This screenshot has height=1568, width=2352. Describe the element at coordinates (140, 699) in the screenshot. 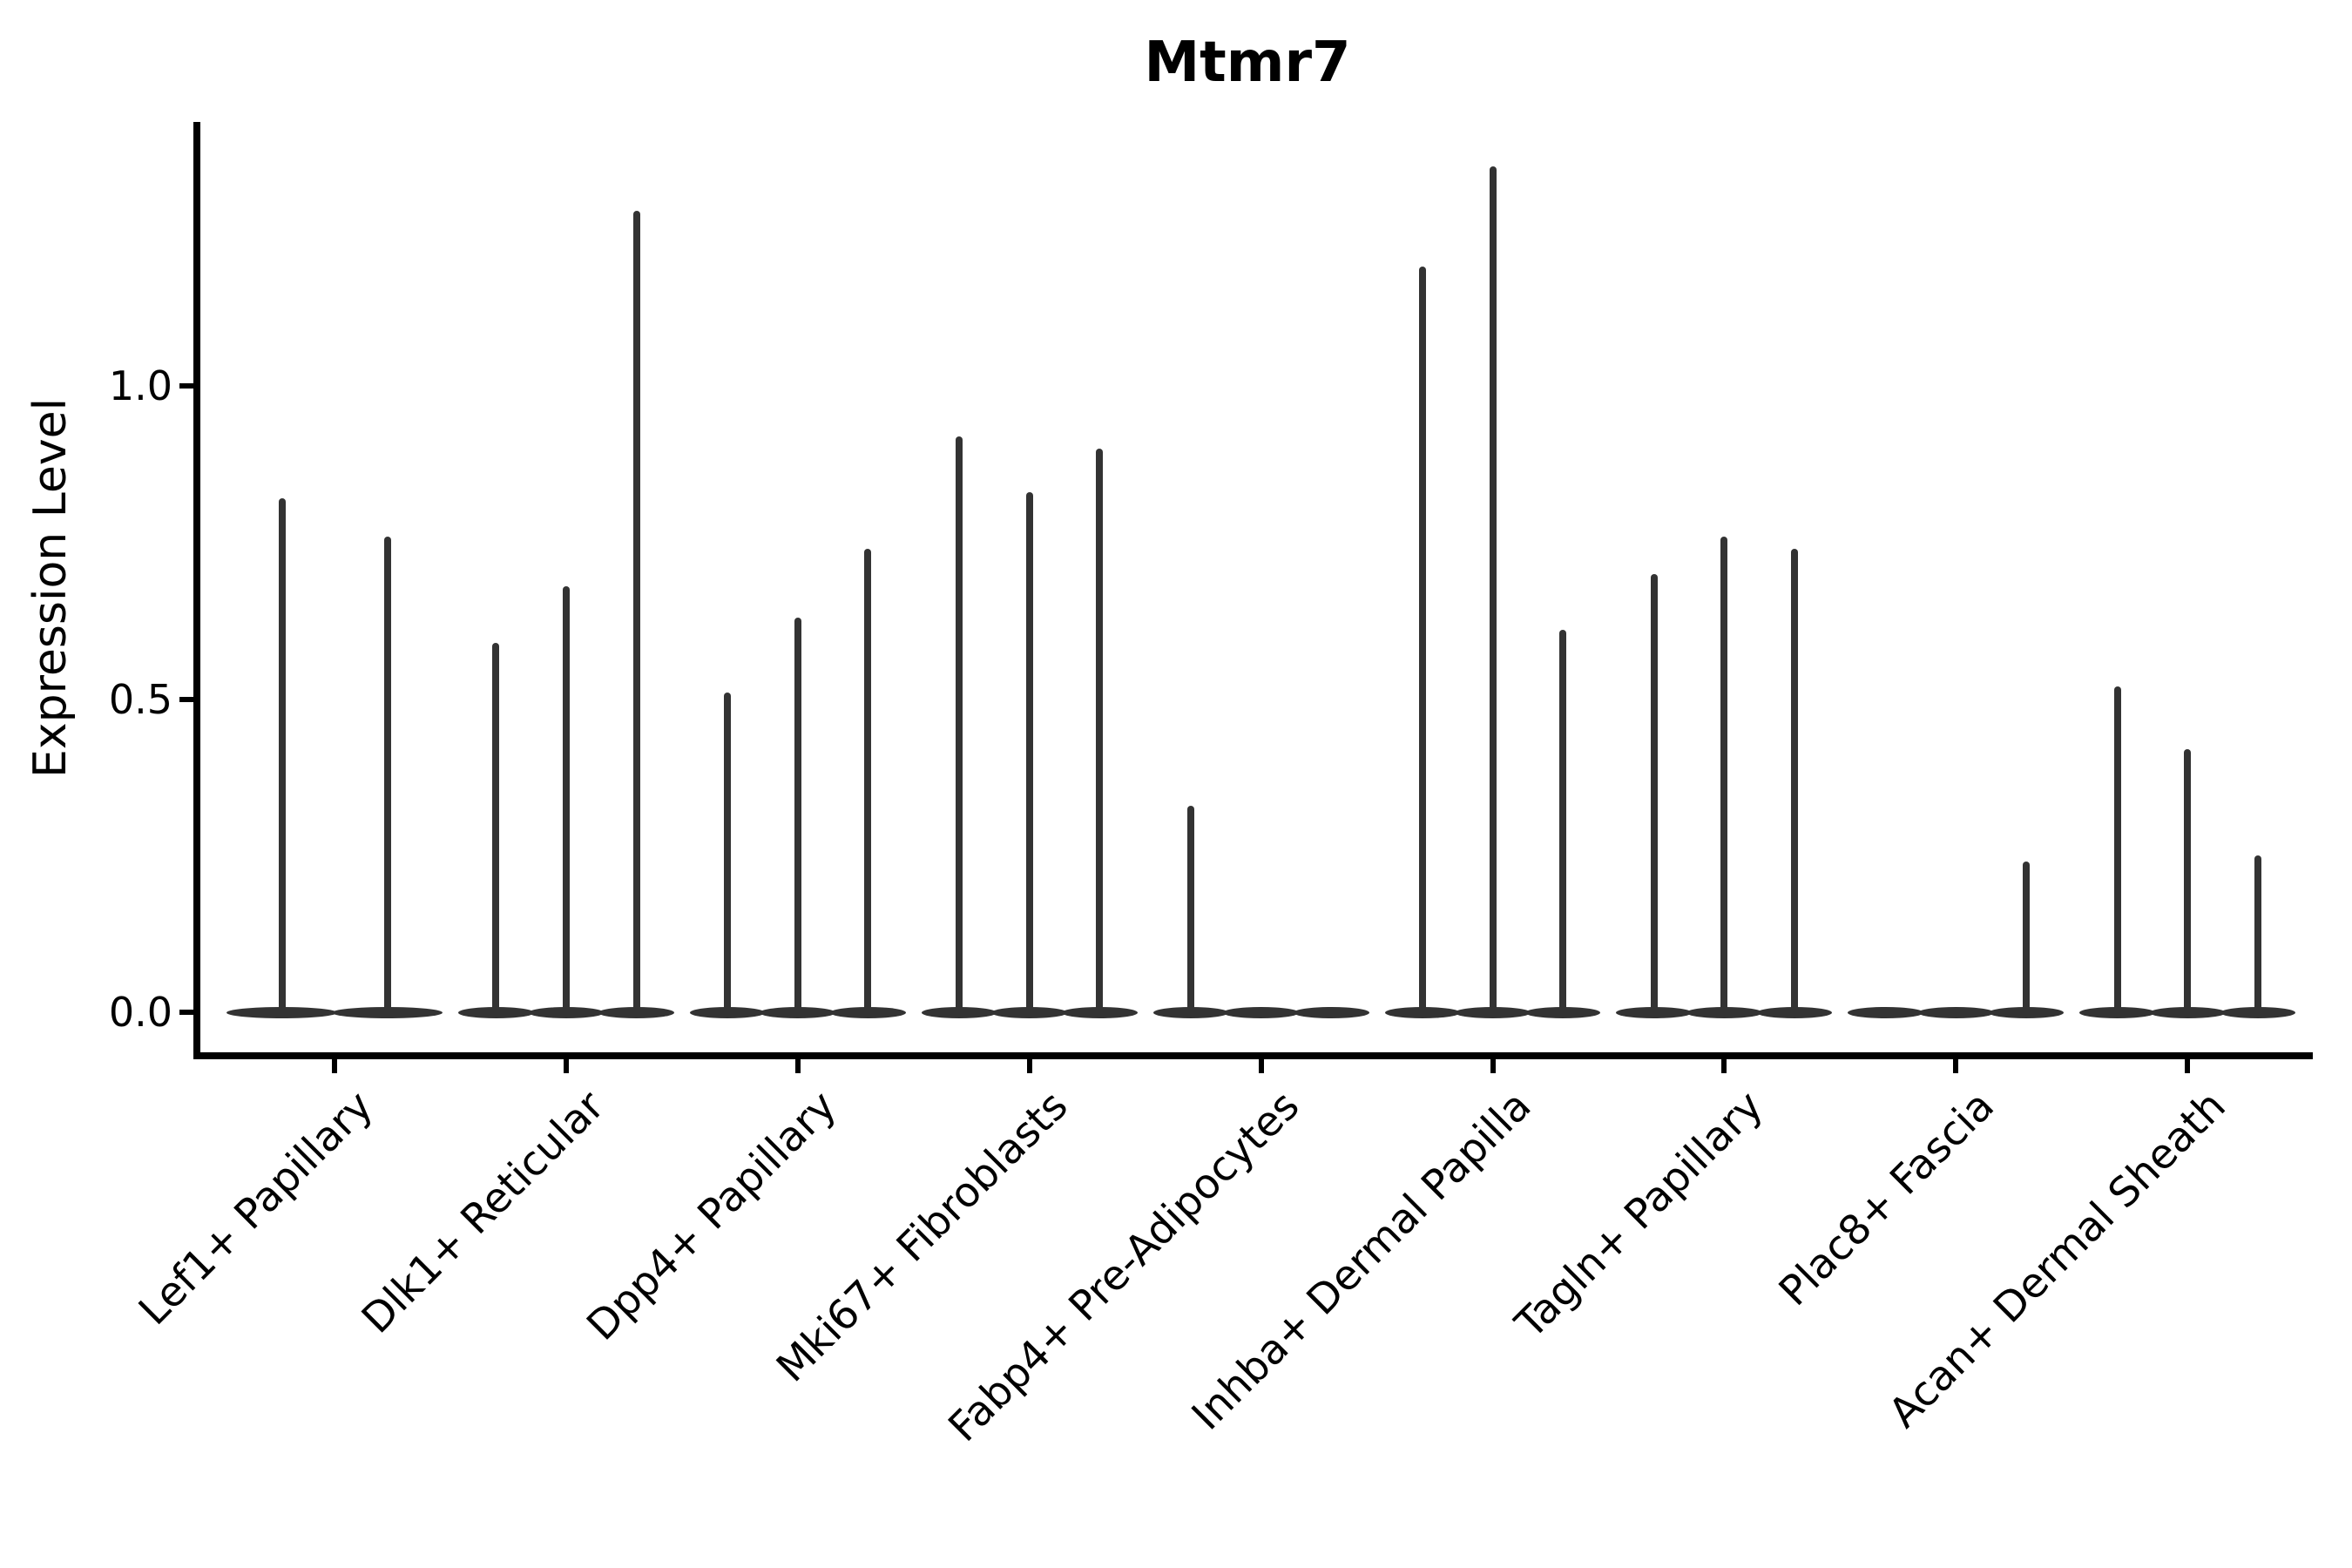

I see `y-tick-label: 0.5` at that location.